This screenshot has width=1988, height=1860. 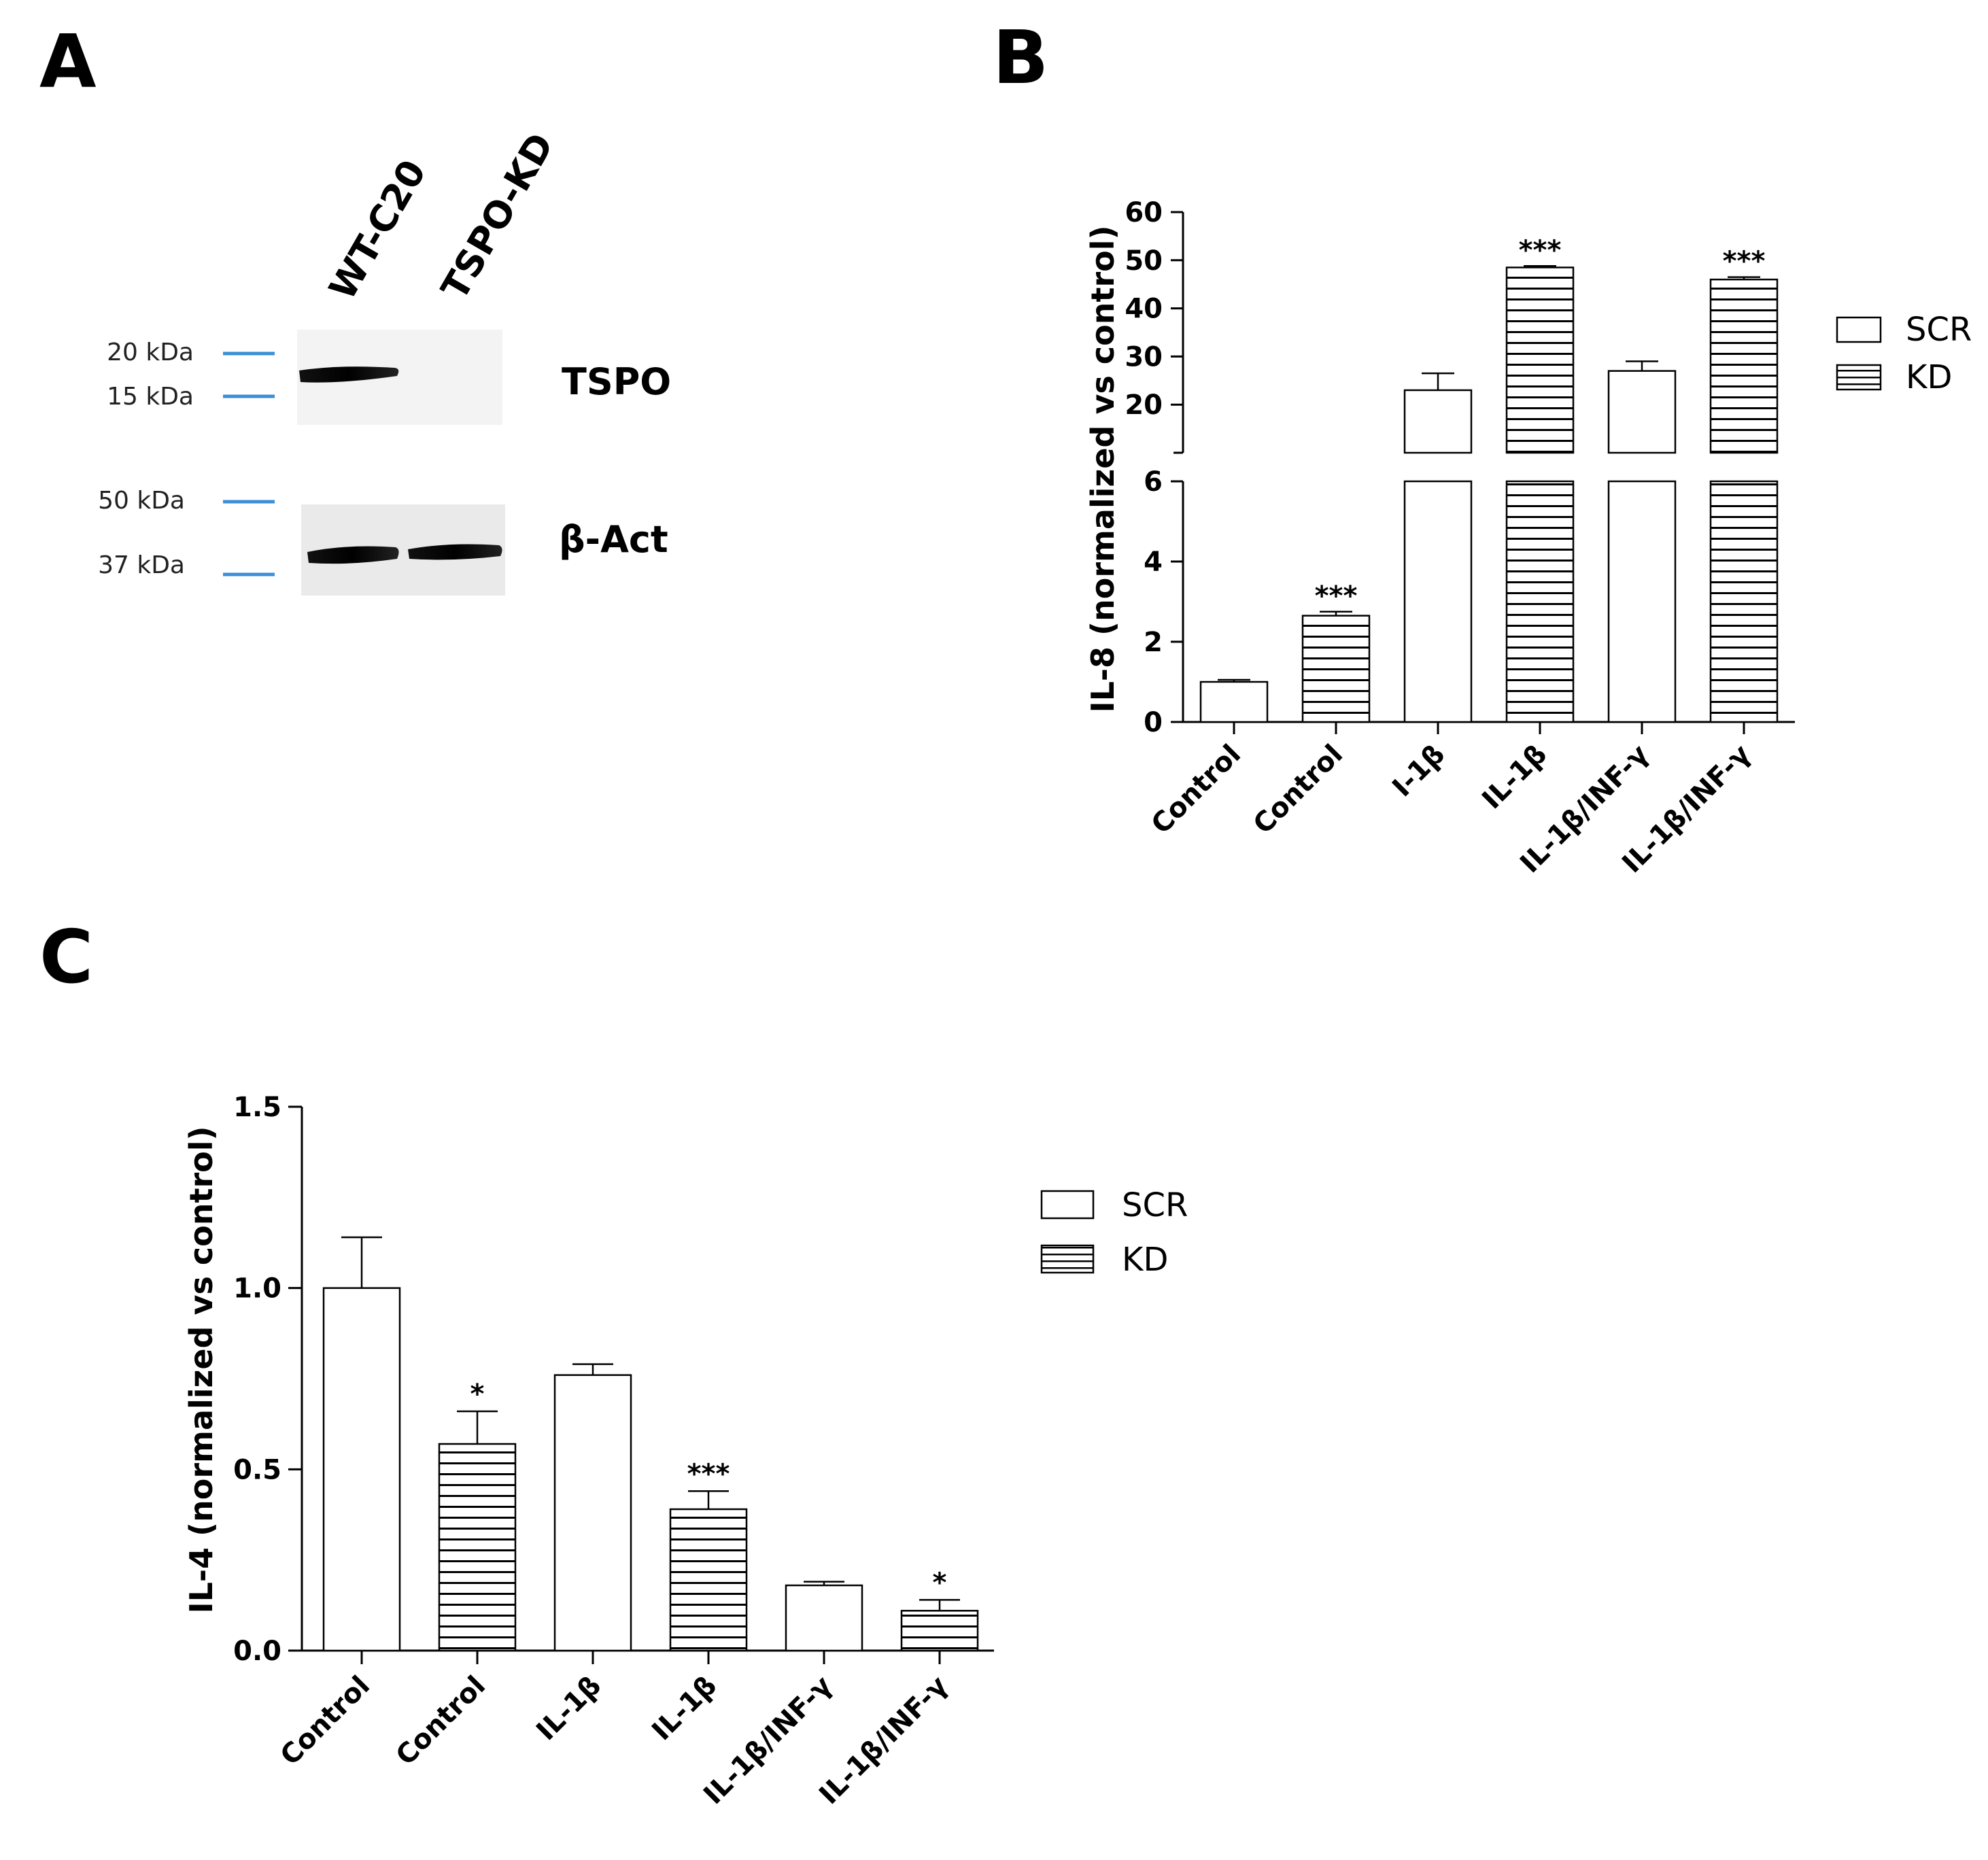 What do you see at coordinates (1144, 405) in the screenshot?
I see `chart-b-ytick-label: 20` at bounding box center [1144, 405].